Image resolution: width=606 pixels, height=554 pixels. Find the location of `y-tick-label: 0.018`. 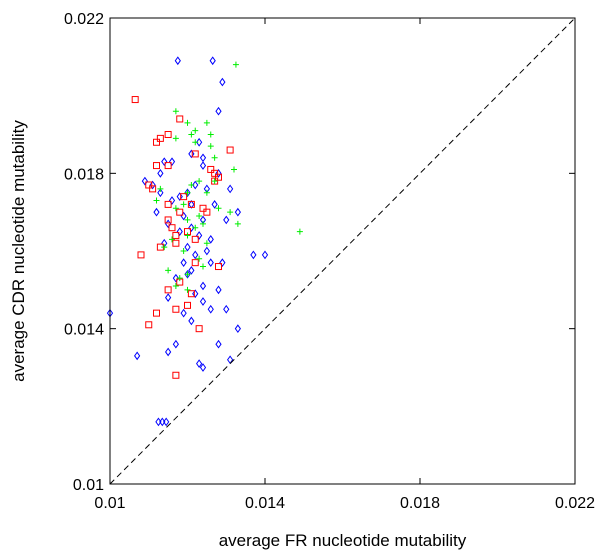

y-tick-label: 0.018 is located at coordinates (84, 174).